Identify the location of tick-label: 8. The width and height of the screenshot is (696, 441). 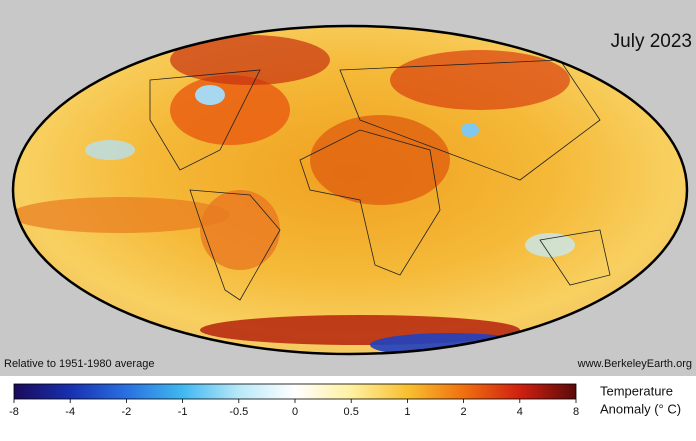
(576, 412).